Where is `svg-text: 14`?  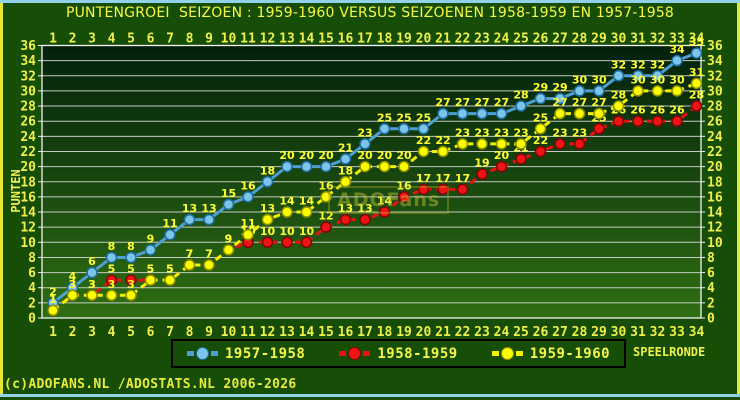
svg-text: 14 is located at coordinates (715, 213).